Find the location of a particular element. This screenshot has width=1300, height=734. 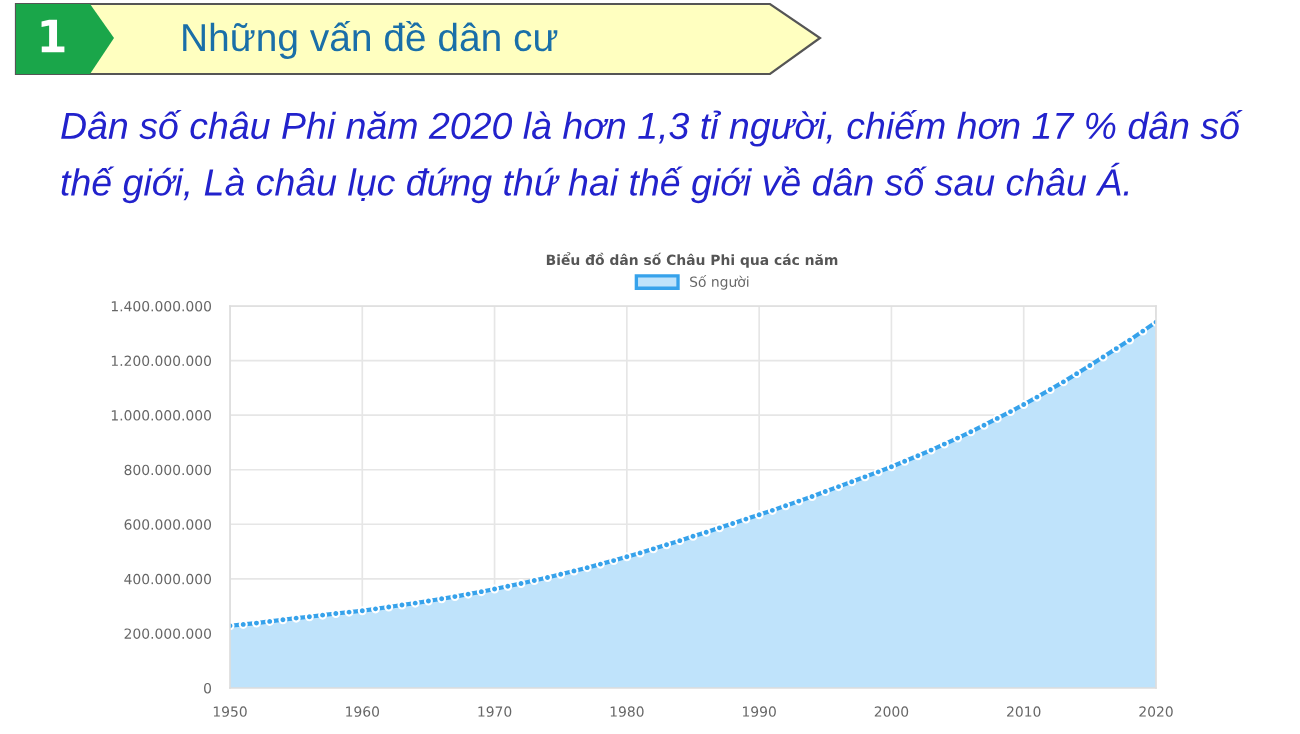

text: Dân số châu Phi năm 2020 là hơn 1,3 tỉ người, chiếm hơn 17 % dân số thế giới, Là châu lục đứng thứ hai thế giới về dân số sau châu Á. is located at coordinates (652, 157).